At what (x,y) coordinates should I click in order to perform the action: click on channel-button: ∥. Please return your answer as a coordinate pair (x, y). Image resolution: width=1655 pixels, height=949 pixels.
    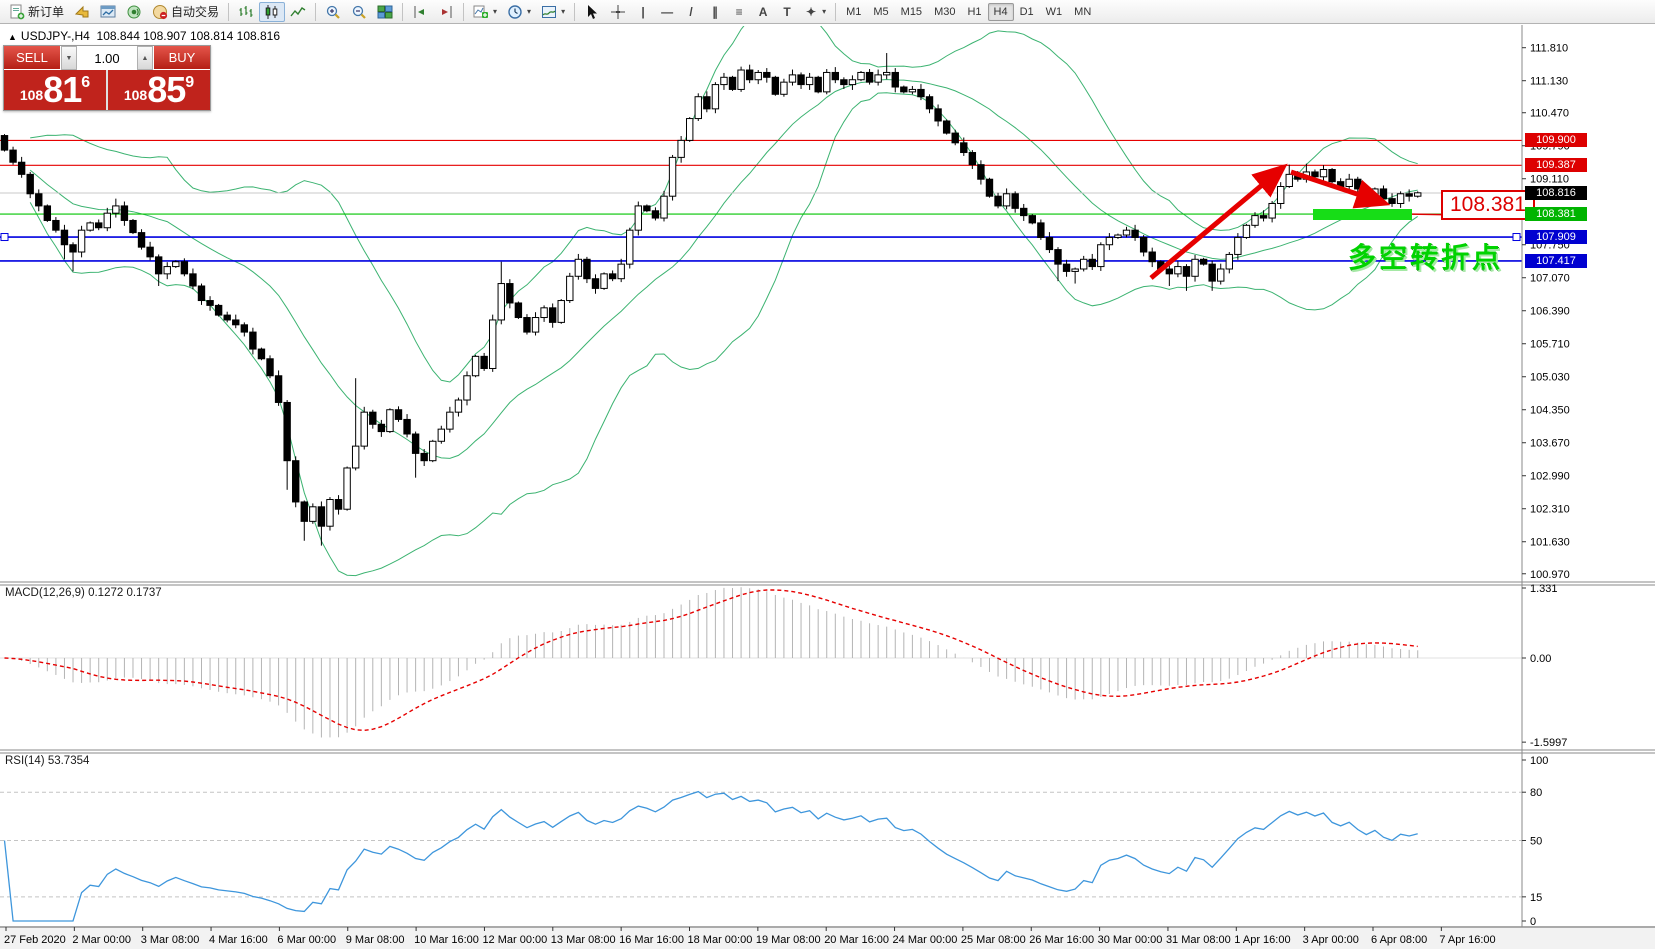
    Looking at the image, I should click on (715, 12).